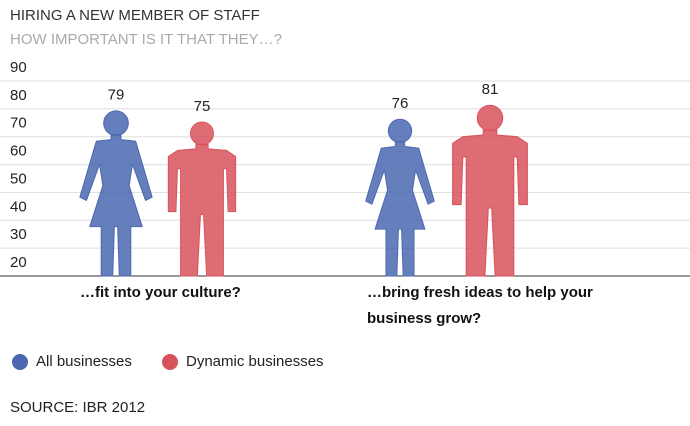  Describe the element at coordinates (160, 292) in the screenshot. I see `category-label: …fit into your culture?` at that location.